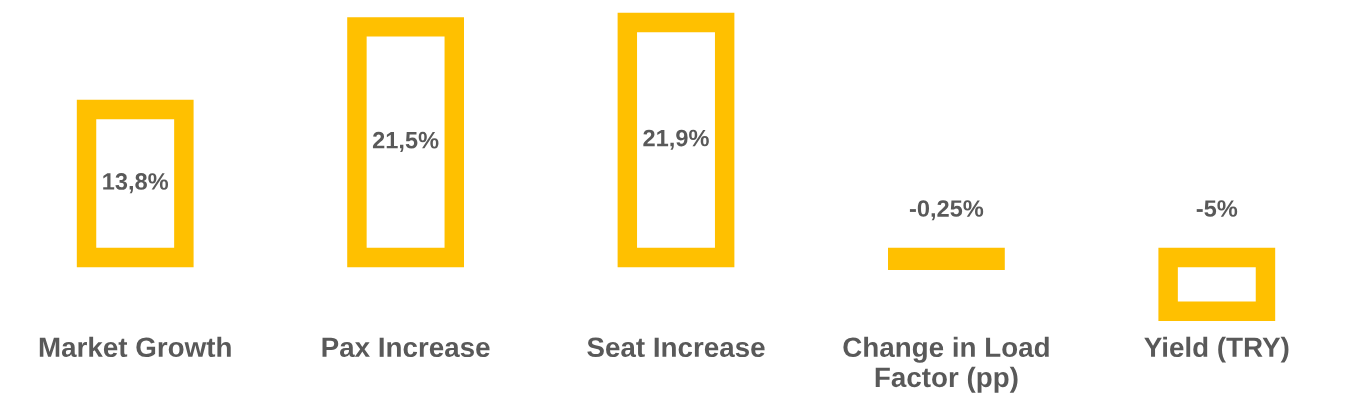 This screenshot has height=407, width=1352. What do you see at coordinates (946, 364) in the screenshot?
I see `x-tick-label: Change in Load Factor (pp)` at bounding box center [946, 364].